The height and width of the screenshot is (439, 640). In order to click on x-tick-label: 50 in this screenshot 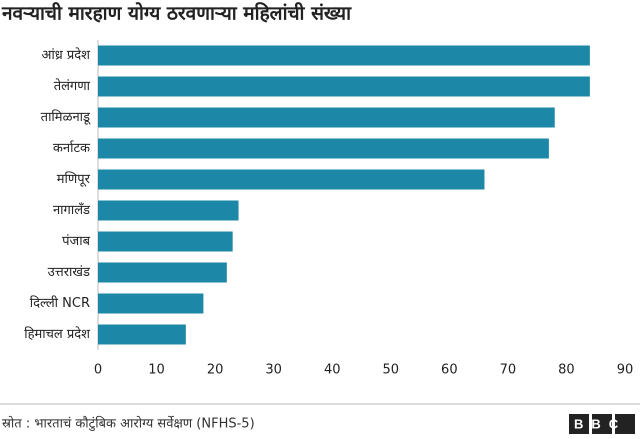, I will do `click(391, 370)`.